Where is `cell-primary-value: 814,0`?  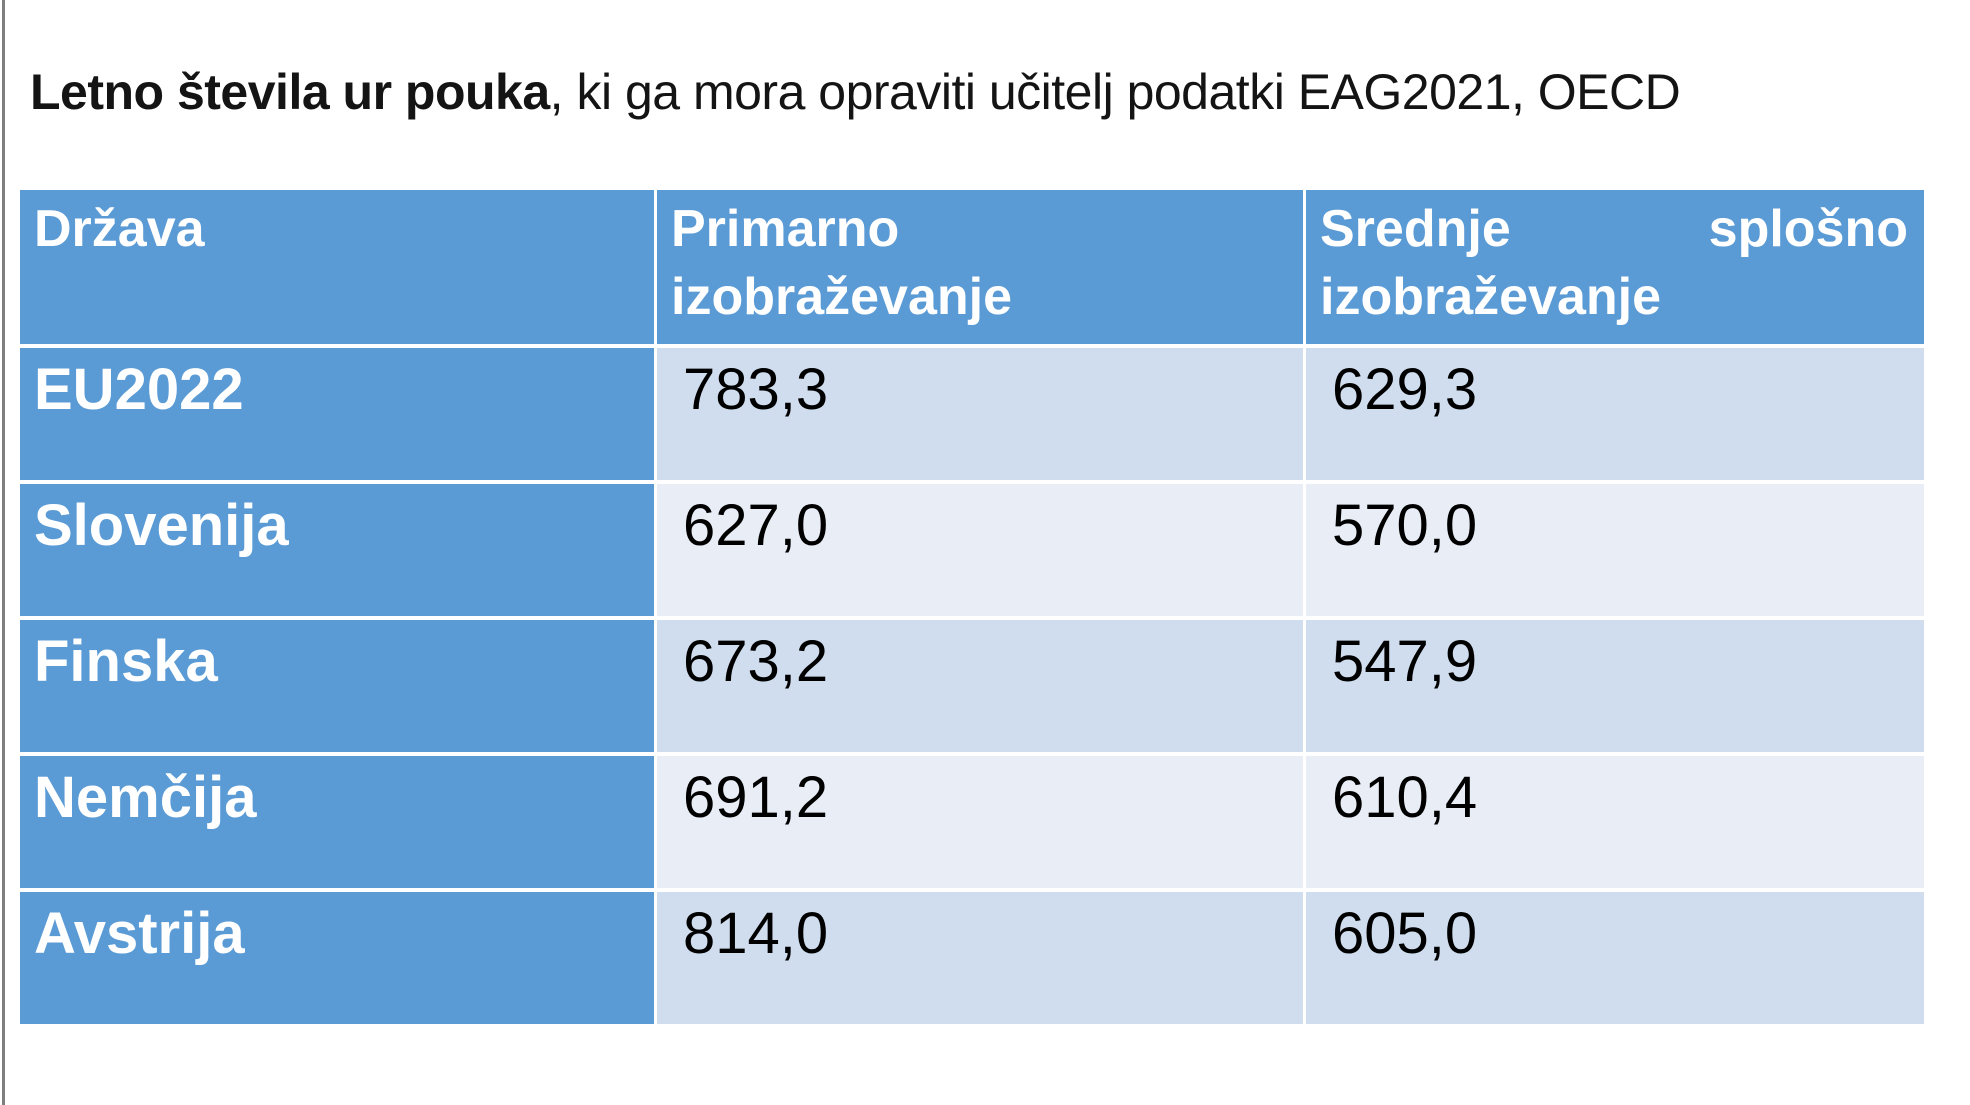 cell-primary-value: 814,0 is located at coordinates (981, 960).